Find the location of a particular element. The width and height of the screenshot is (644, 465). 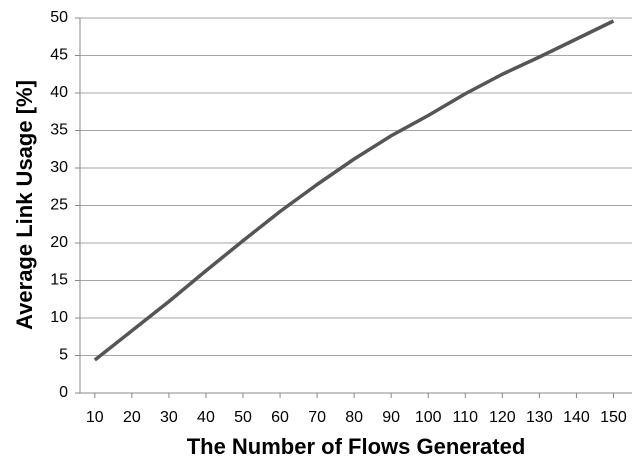

y-tick-label: 30 is located at coordinates (59, 167).